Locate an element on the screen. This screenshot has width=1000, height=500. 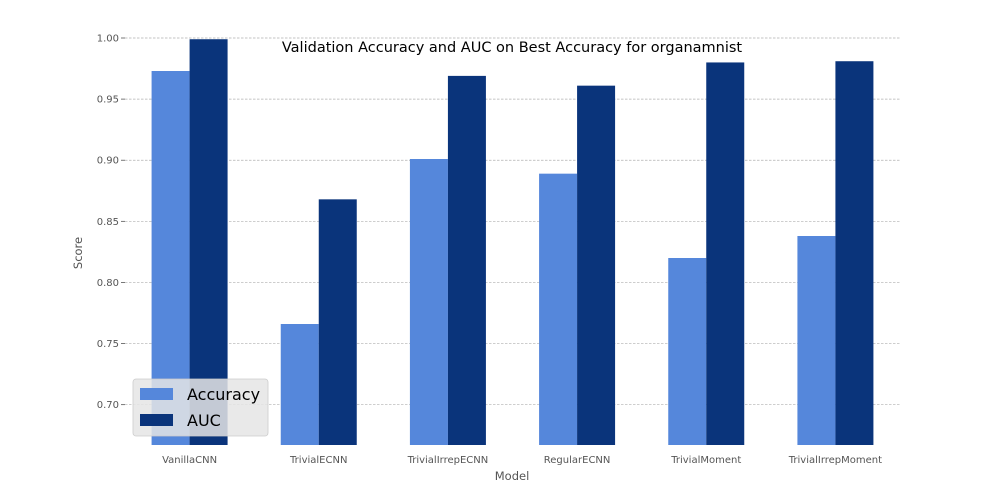
legend-swatch-auc is located at coordinates (156, 420).